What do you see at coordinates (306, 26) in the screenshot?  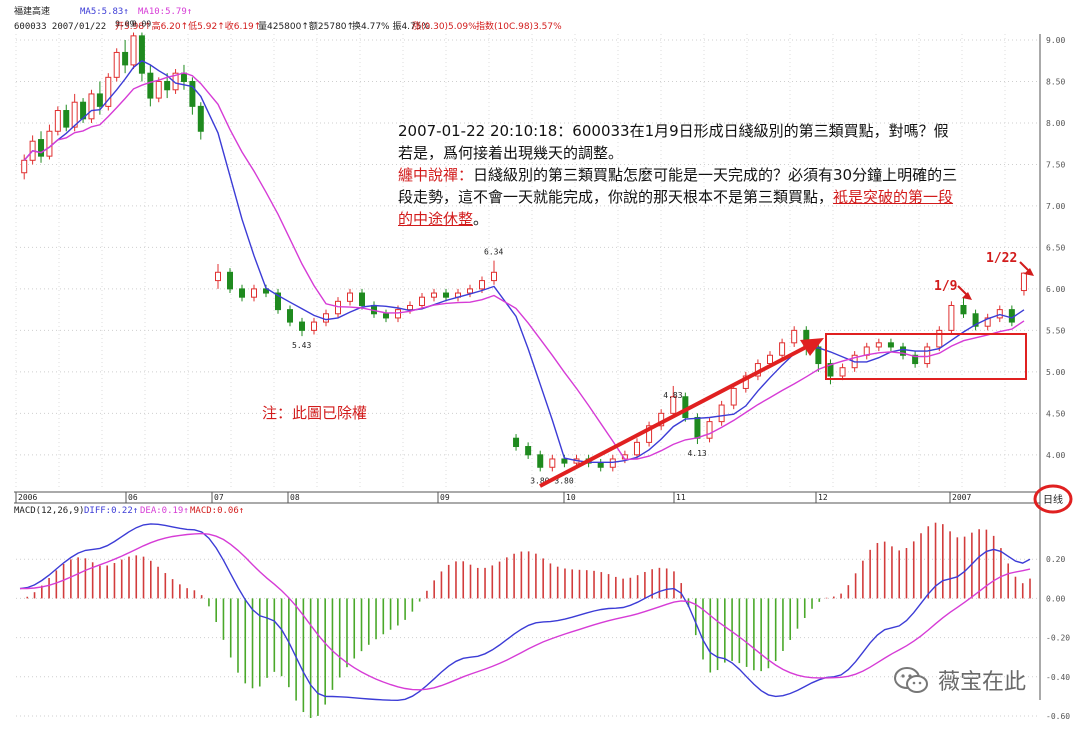 I see `volume-readout: 量425800↑额25780↑` at bounding box center [306, 26].